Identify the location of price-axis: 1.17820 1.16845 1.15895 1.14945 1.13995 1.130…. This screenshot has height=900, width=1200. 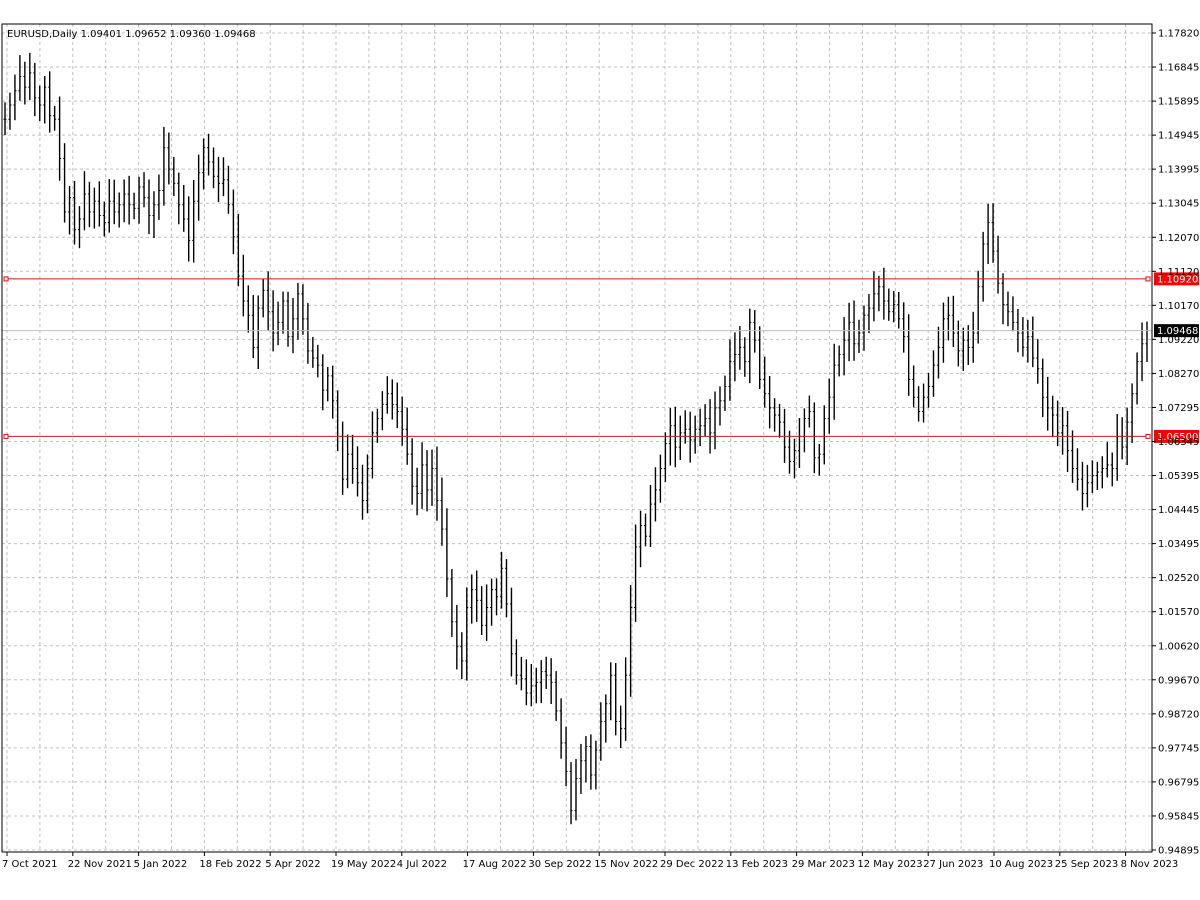
(1175, 443).